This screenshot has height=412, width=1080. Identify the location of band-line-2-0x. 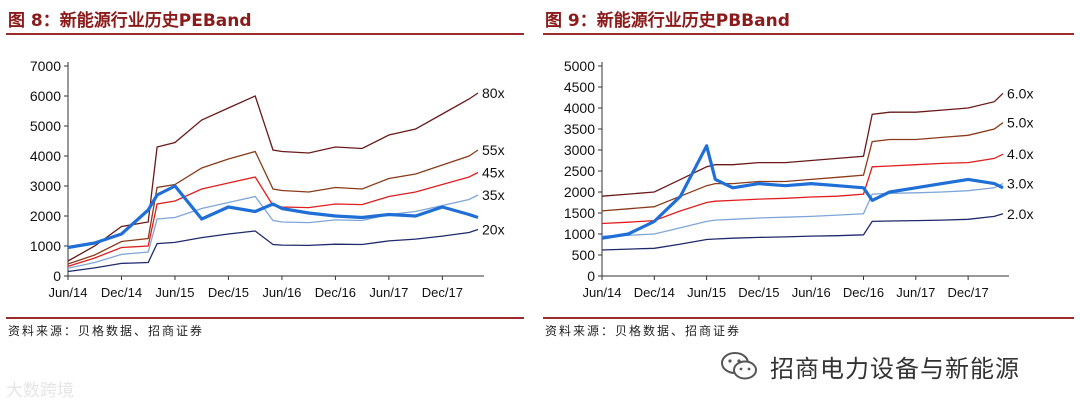
(802, 232).